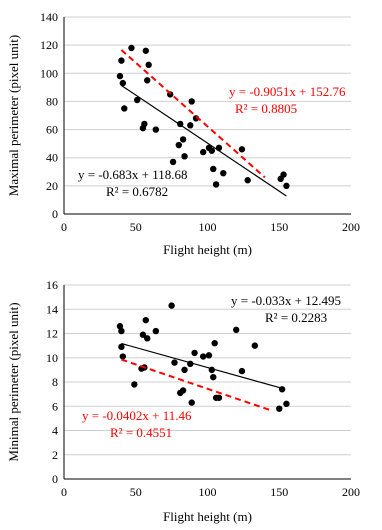 This screenshot has height=530, width=382. I want to click on y-tick-label: 4, so click(55, 431).